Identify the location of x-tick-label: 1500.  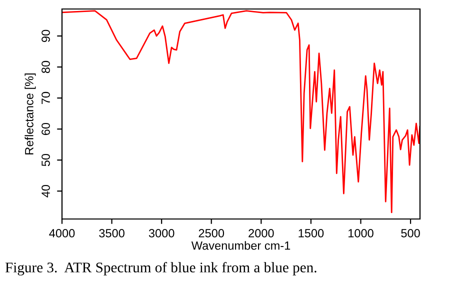
(311, 233).